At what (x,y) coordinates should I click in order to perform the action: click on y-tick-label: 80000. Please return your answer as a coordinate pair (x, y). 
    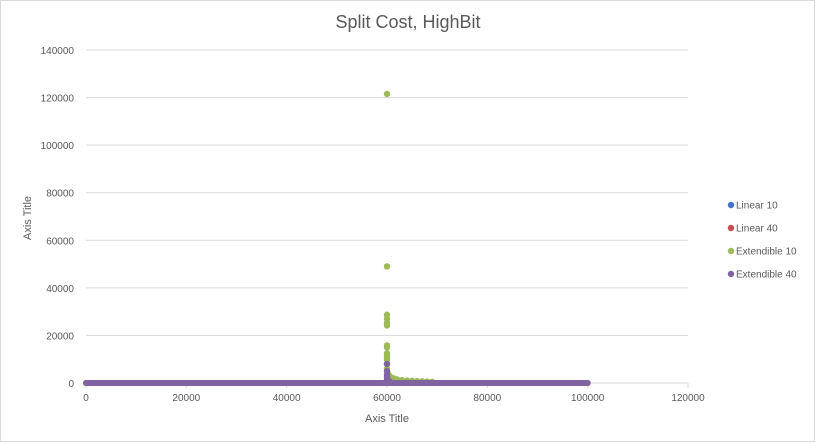
    Looking at the image, I should click on (60, 194).